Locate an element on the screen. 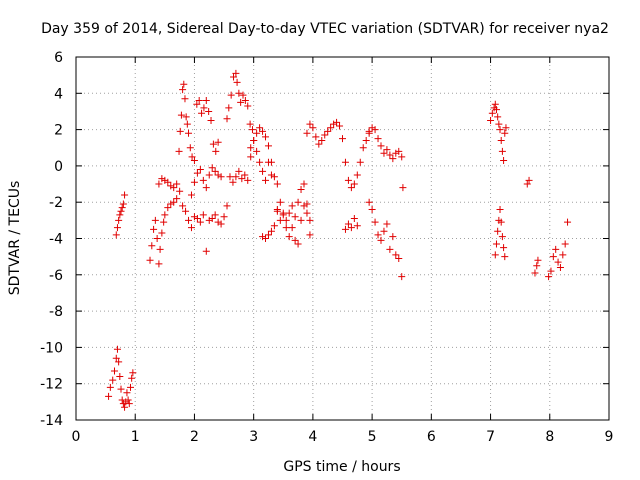 This screenshot has height=480, width=640. y-tick-label: -2 is located at coordinates (56, 203).